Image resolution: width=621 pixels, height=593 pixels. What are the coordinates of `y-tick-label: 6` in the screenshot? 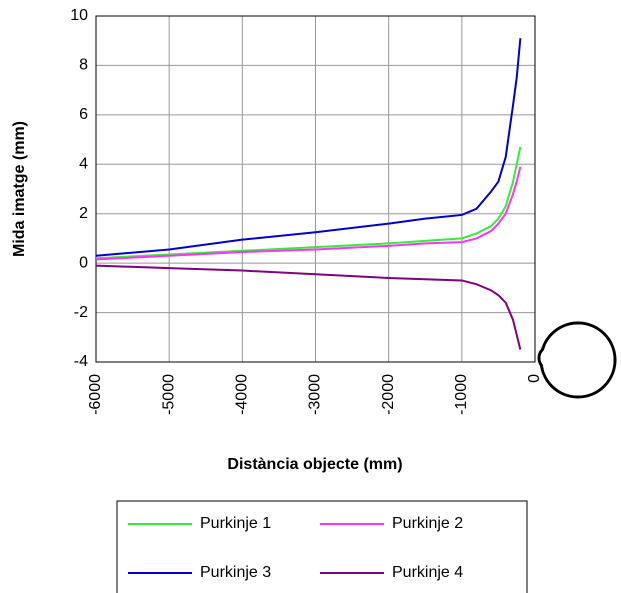 It's located at (83, 114).